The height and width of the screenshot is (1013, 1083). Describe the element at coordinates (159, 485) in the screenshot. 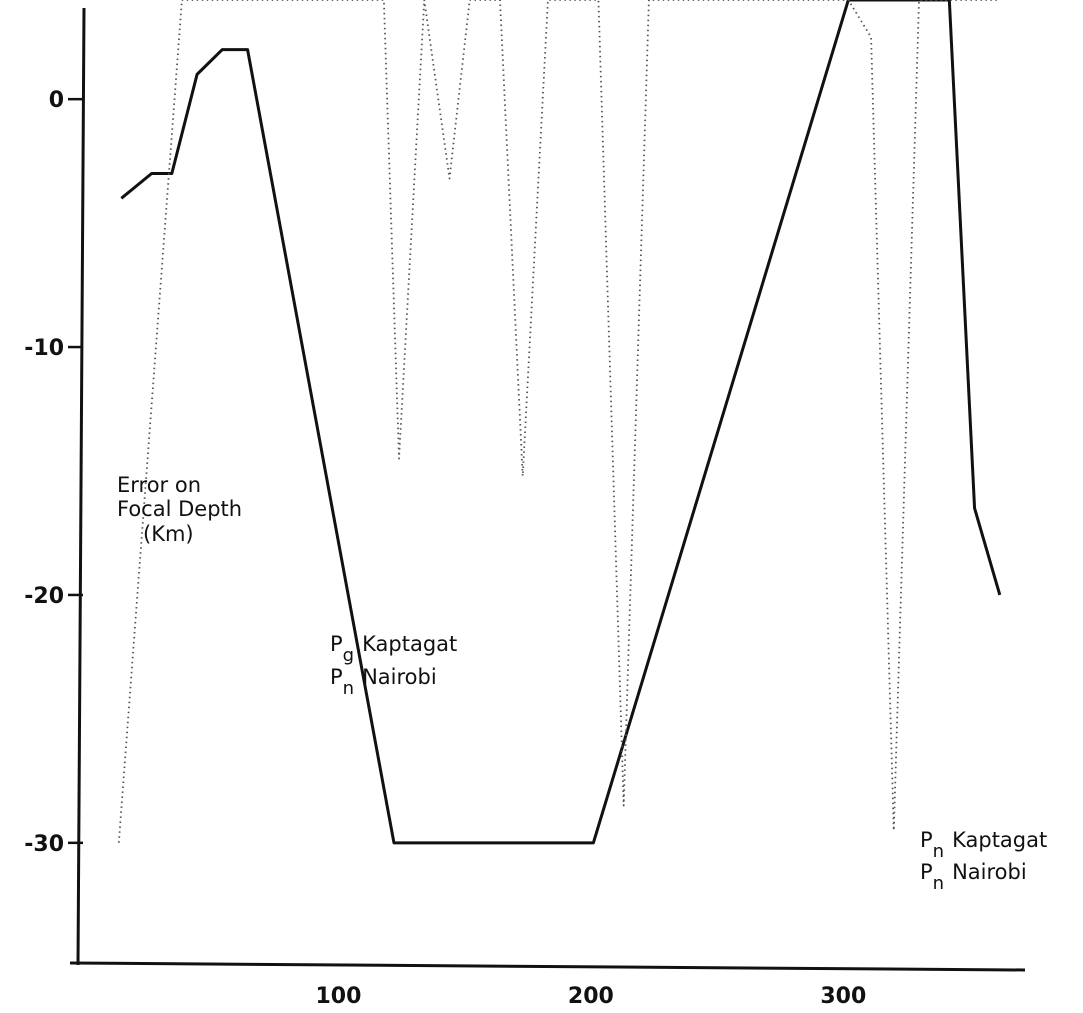

I see `annotation-error-line-1: Error on` at that location.